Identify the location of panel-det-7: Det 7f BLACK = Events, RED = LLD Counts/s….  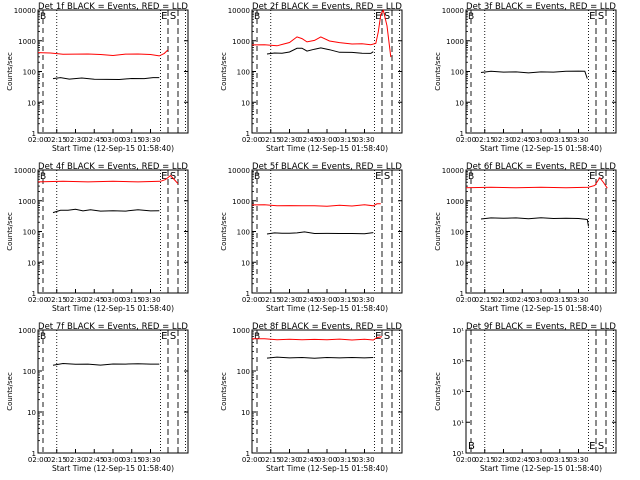
(97, 397).